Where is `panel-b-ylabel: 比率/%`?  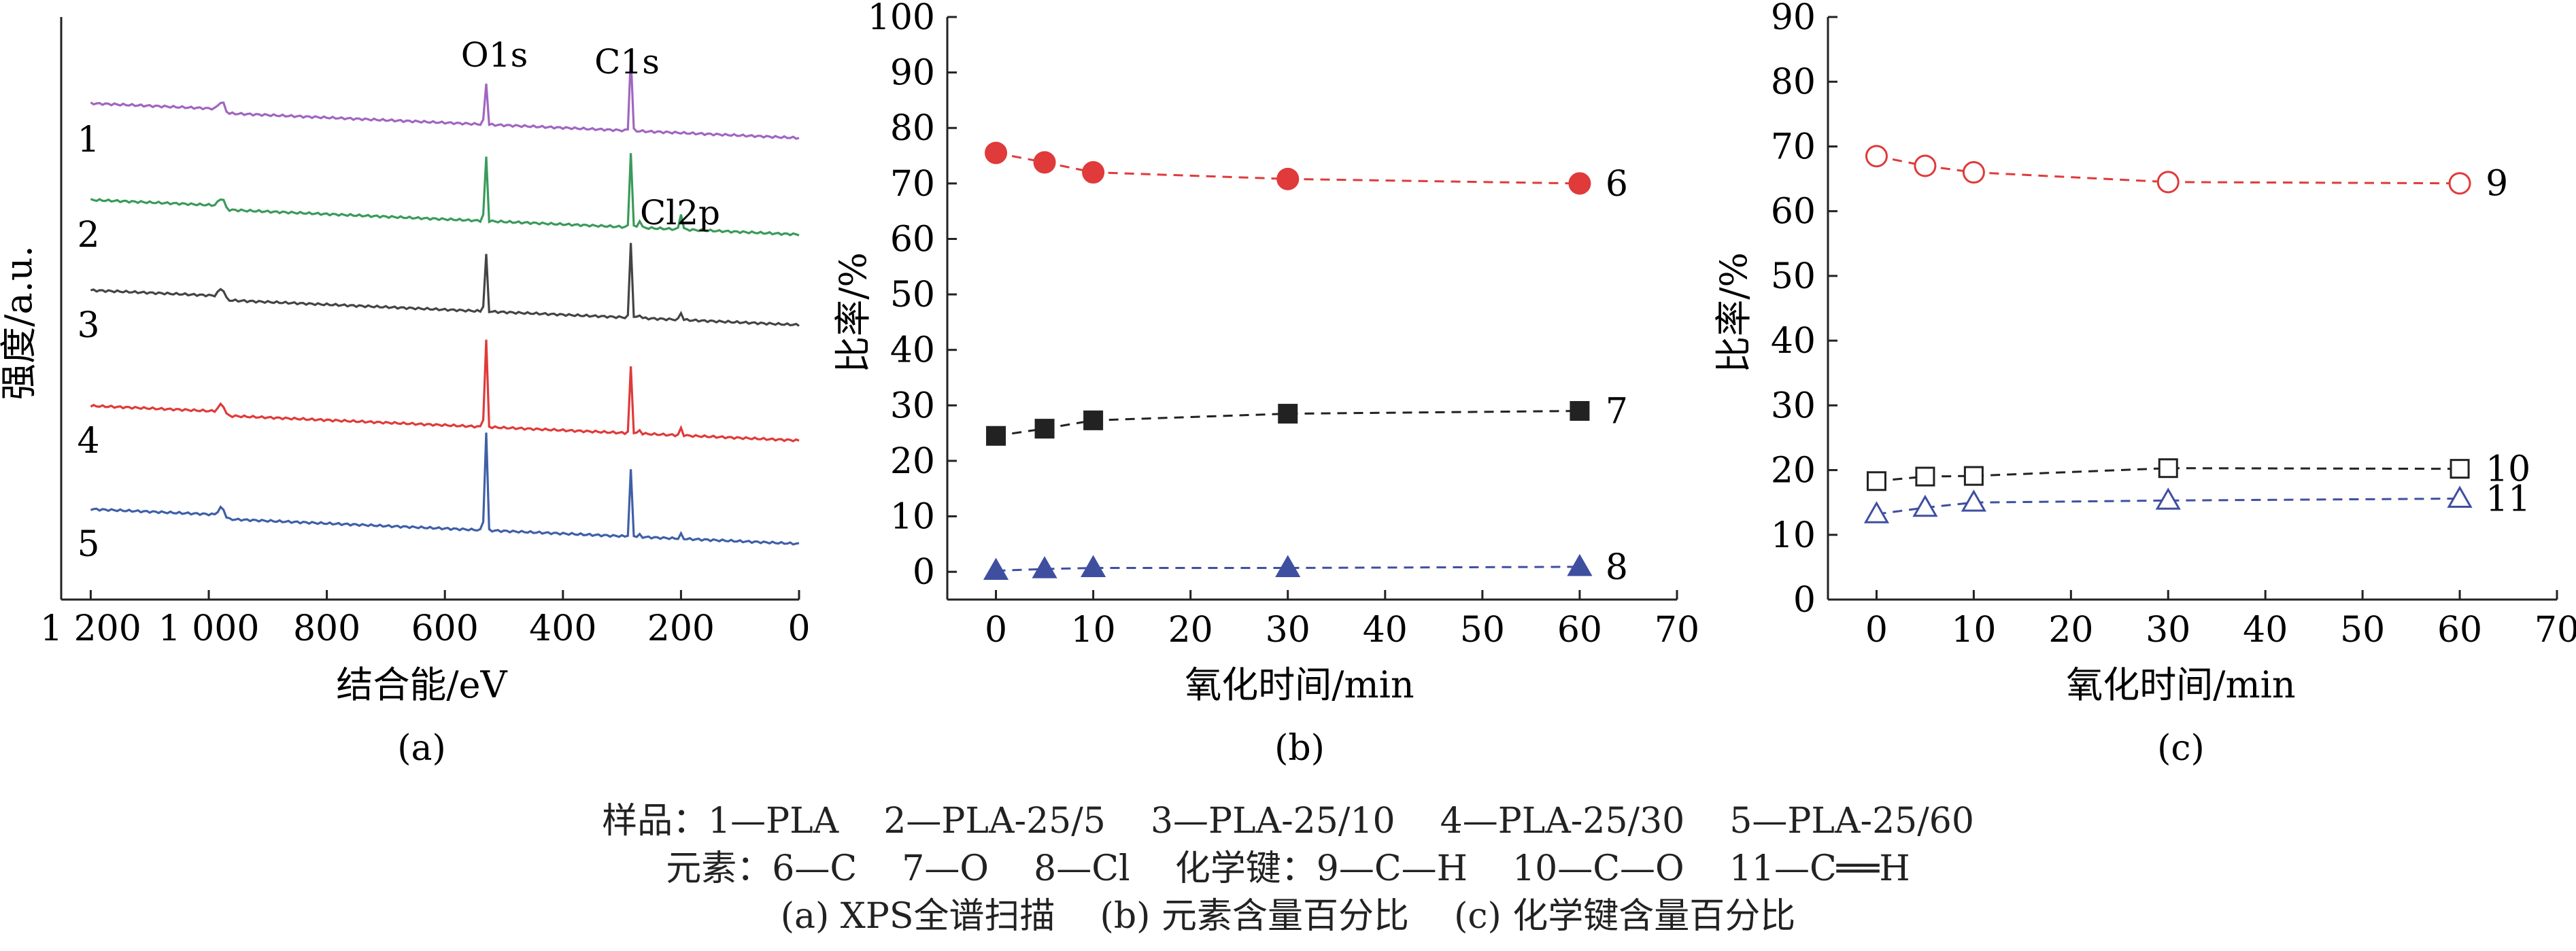
panel-b-ylabel: 比率/% is located at coordinates (853, 312).